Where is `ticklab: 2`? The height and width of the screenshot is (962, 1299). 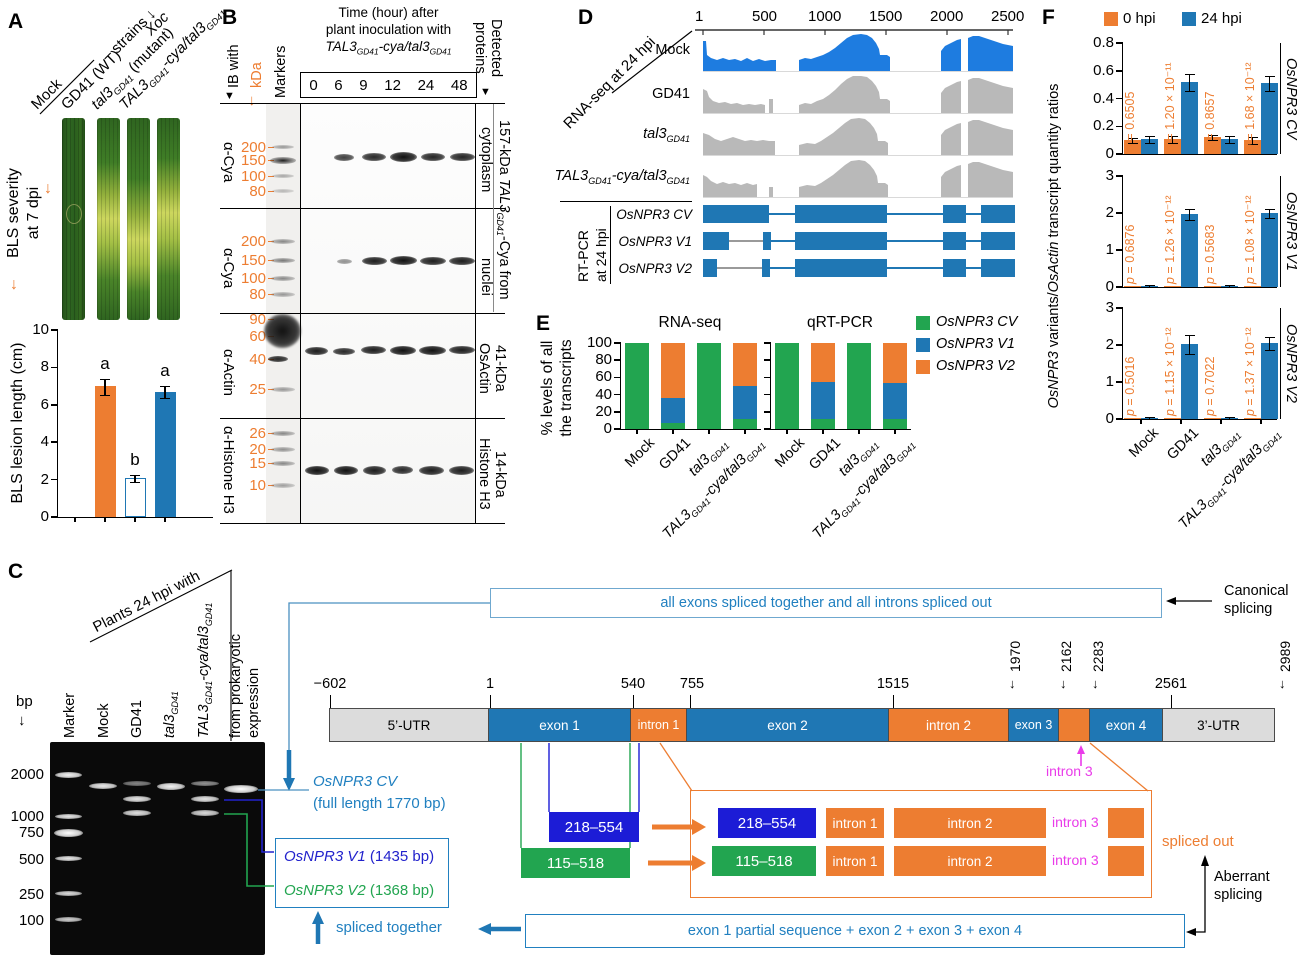
ticklab: 2 is located at coordinates (1109, 344).